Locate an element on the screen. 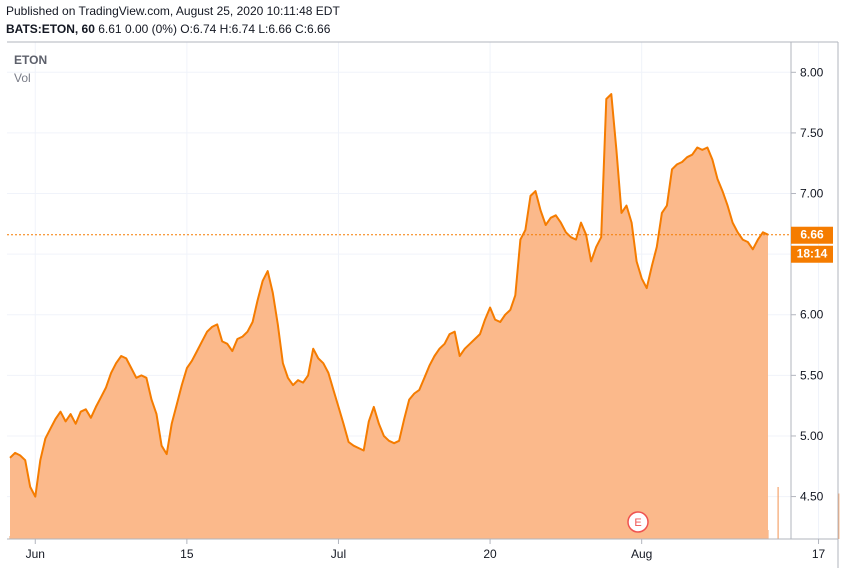 Image resolution: width=846 pixels, height=574 pixels. x-tick-label: Jul is located at coordinates (338, 554).